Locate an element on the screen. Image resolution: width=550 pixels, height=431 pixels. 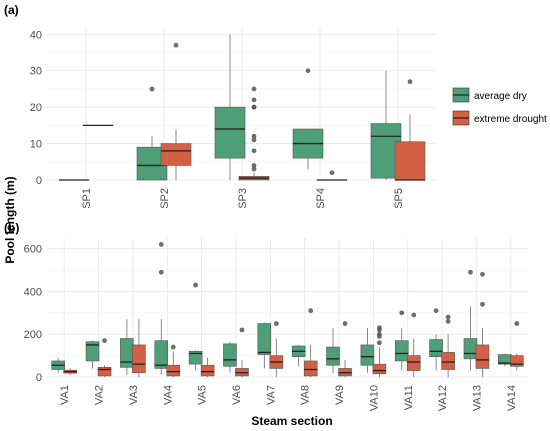
box-va14-average-dry is located at coordinates (505, 360).